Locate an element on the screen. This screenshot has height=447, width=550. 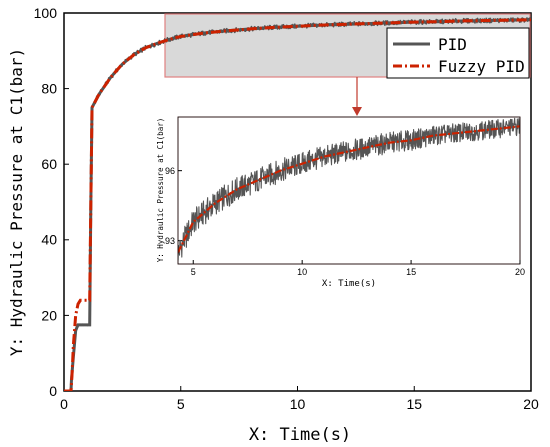
legend-box is located at coordinates (458, 53).